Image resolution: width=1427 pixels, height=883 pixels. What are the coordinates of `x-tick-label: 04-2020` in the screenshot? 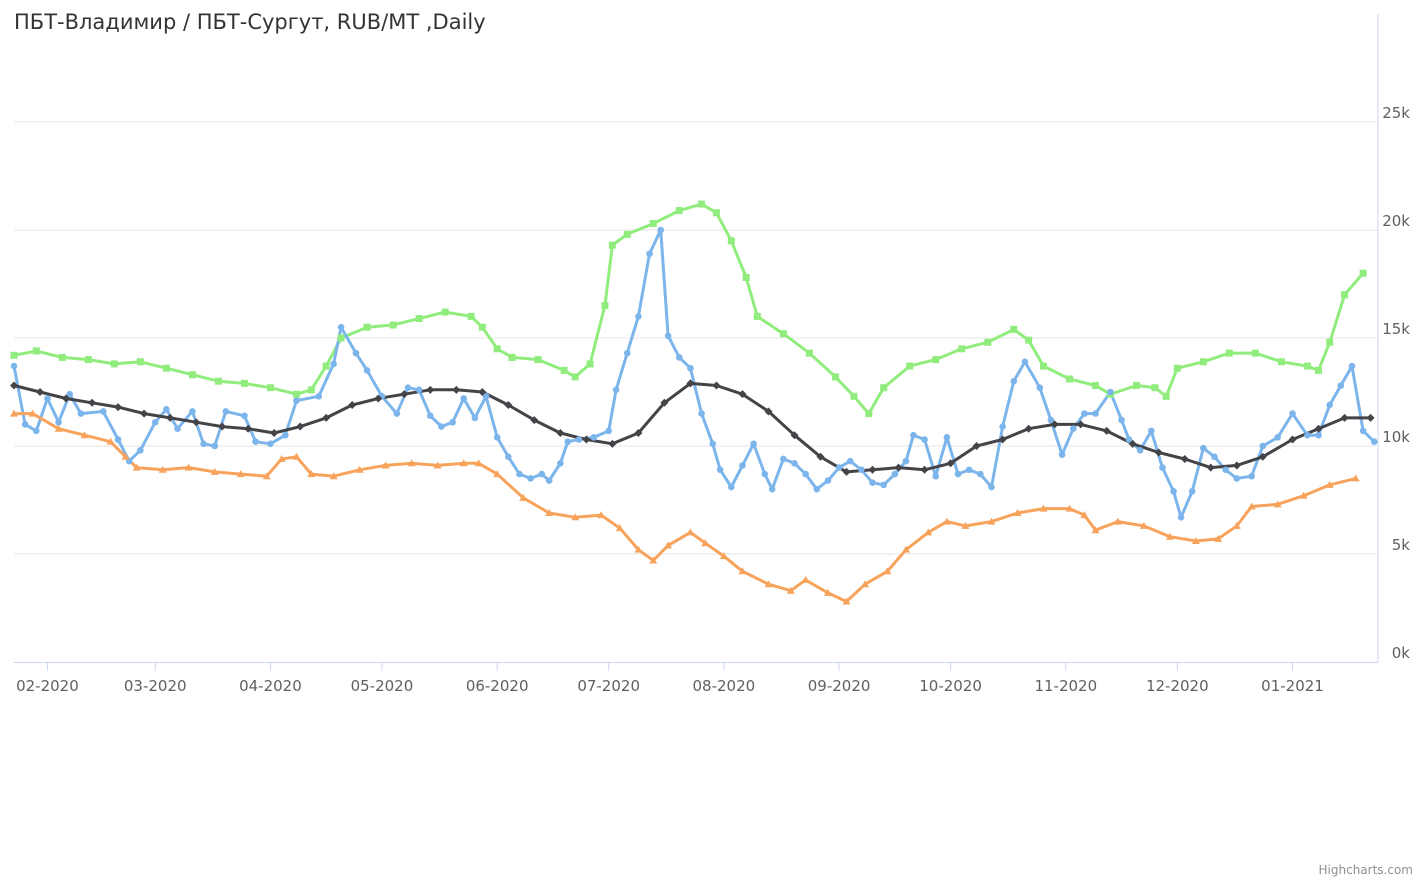 It's located at (270, 686).